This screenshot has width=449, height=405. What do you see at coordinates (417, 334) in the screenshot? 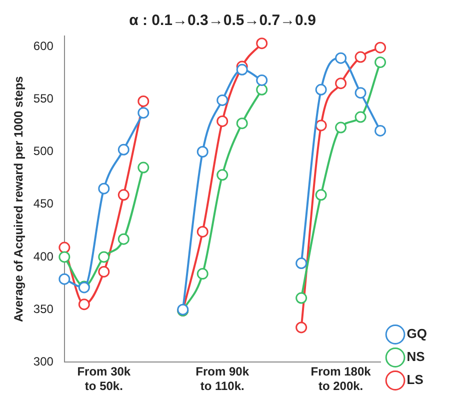
I see `legend-label: GQ` at bounding box center [417, 334].